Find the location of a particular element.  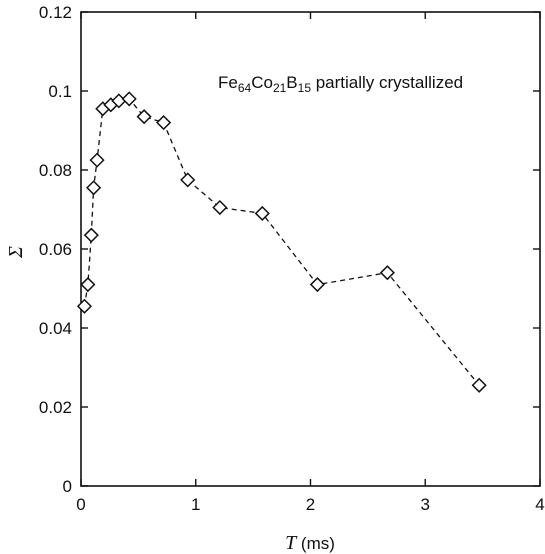

annotation-part: partially crystallized is located at coordinates (387, 82).